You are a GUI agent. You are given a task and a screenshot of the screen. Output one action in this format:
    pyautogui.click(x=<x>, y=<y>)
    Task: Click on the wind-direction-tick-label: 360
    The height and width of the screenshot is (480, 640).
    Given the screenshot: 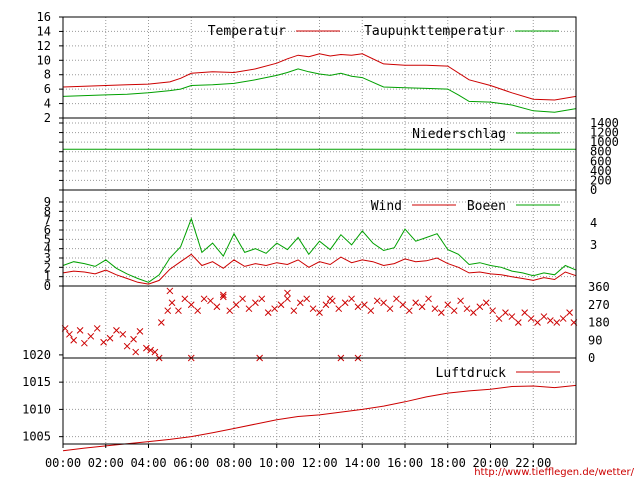 What is the action you would take?
    pyautogui.click(x=599, y=287)
    